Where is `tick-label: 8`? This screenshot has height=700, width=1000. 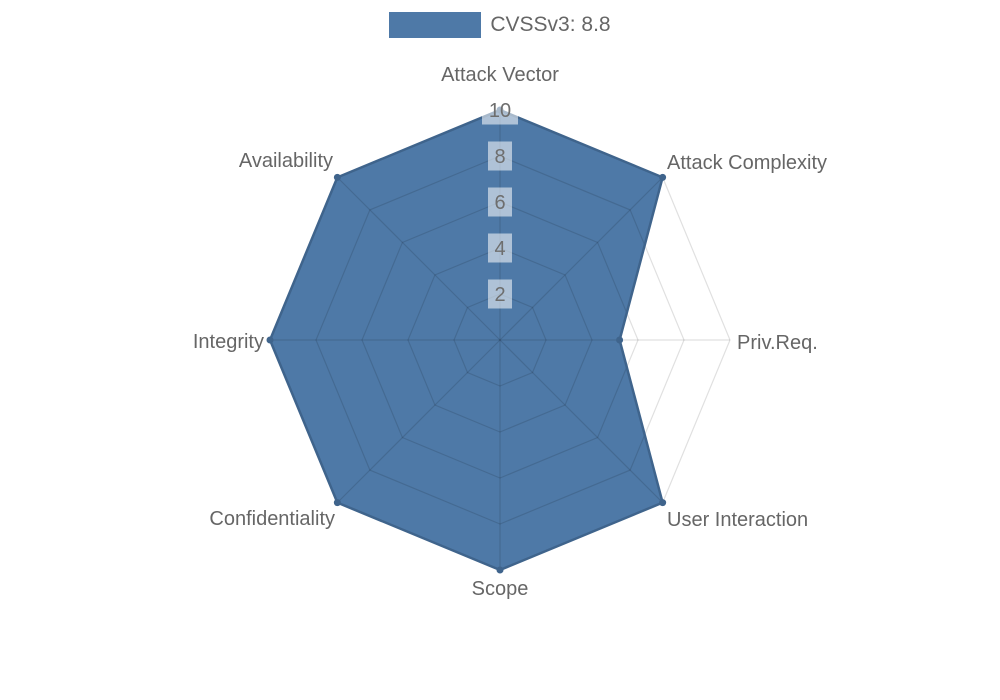
tick-label: 8 is located at coordinates (499, 157).